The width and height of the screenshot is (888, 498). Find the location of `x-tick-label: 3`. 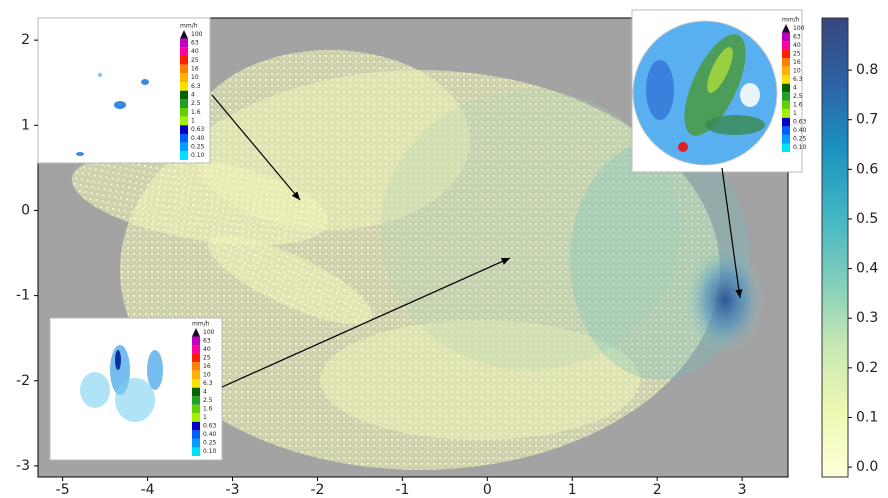

x-tick-label: 3 is located at coordinates (742, 490).